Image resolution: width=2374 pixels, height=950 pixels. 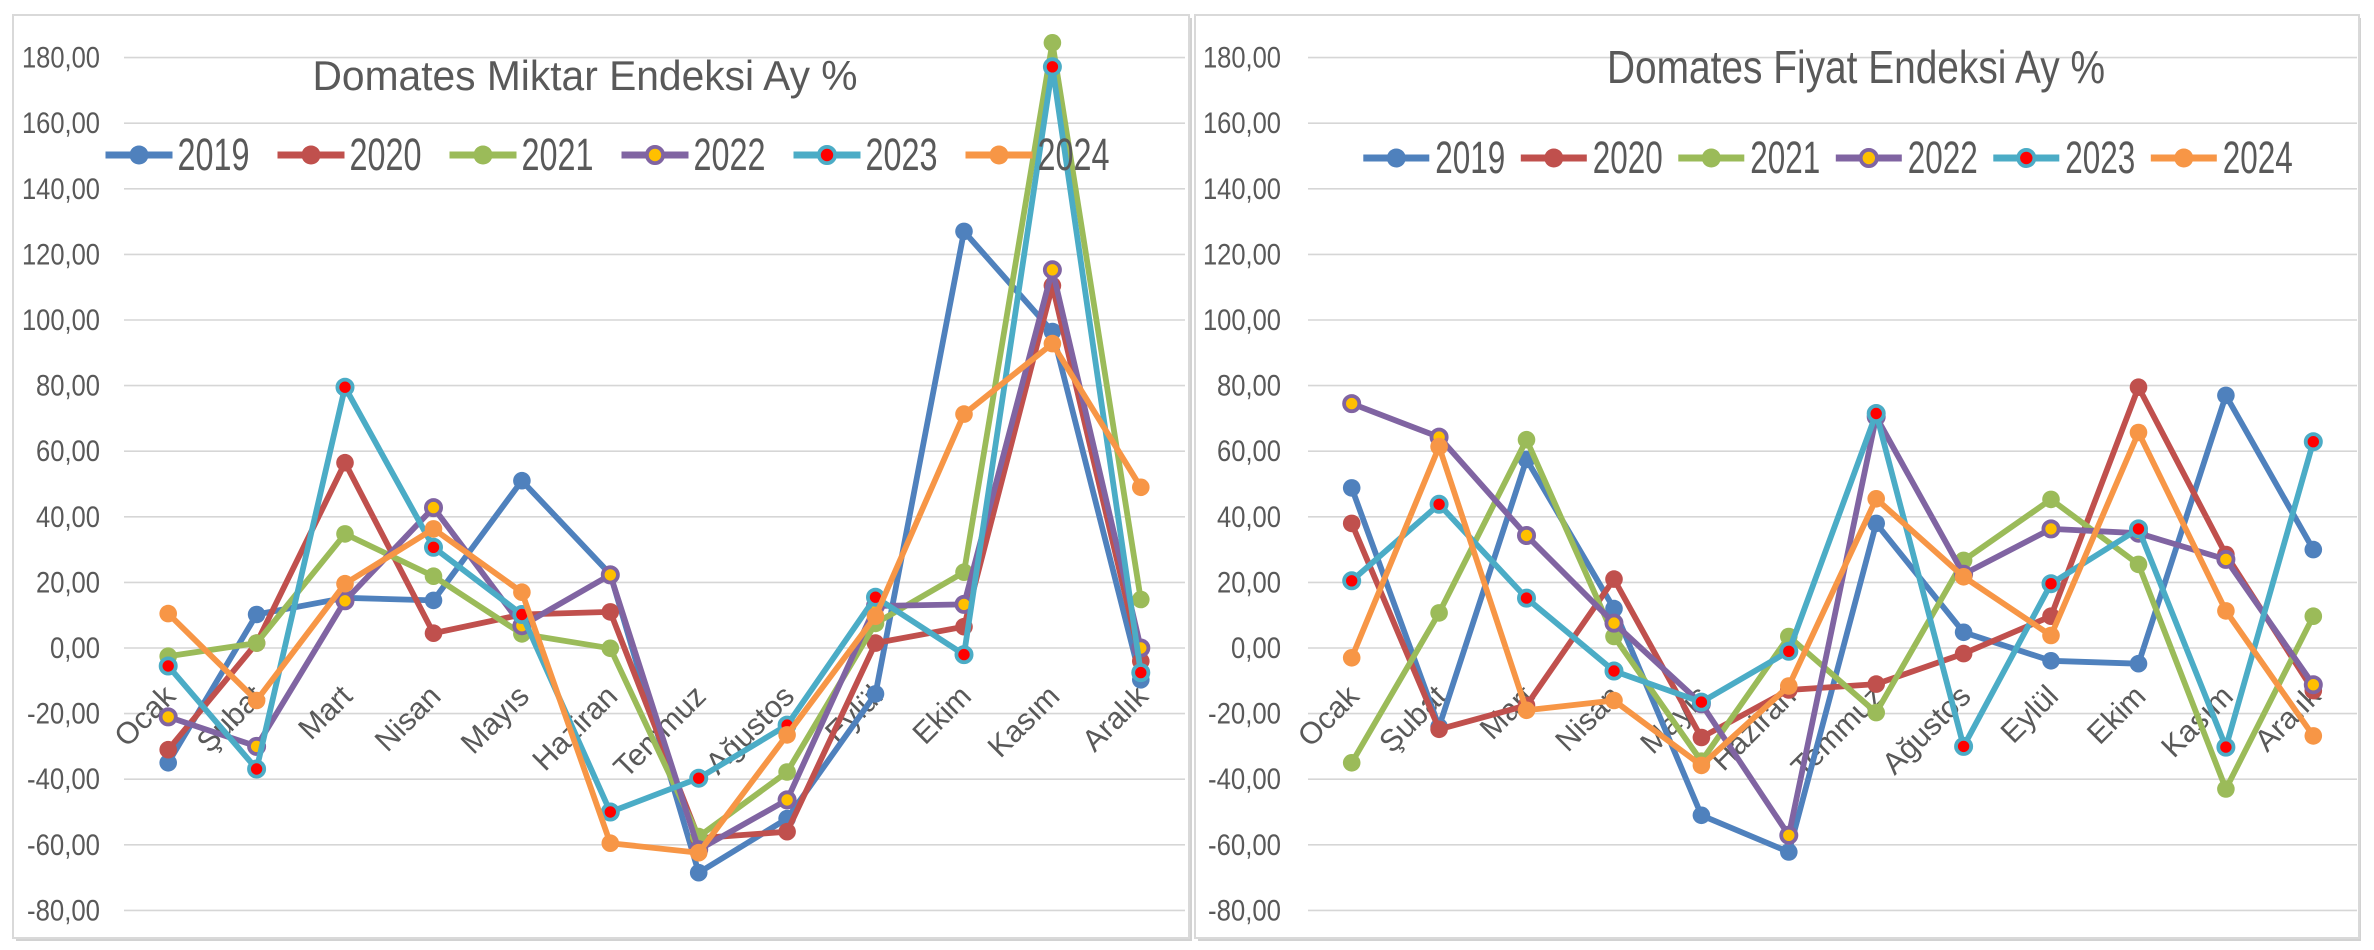 What do you see at coordinates (1856, 67) in the screenshot?
I see `svg-text: Domates Fiyat Endeksi Ay %` at bounding box center [1856, 67].